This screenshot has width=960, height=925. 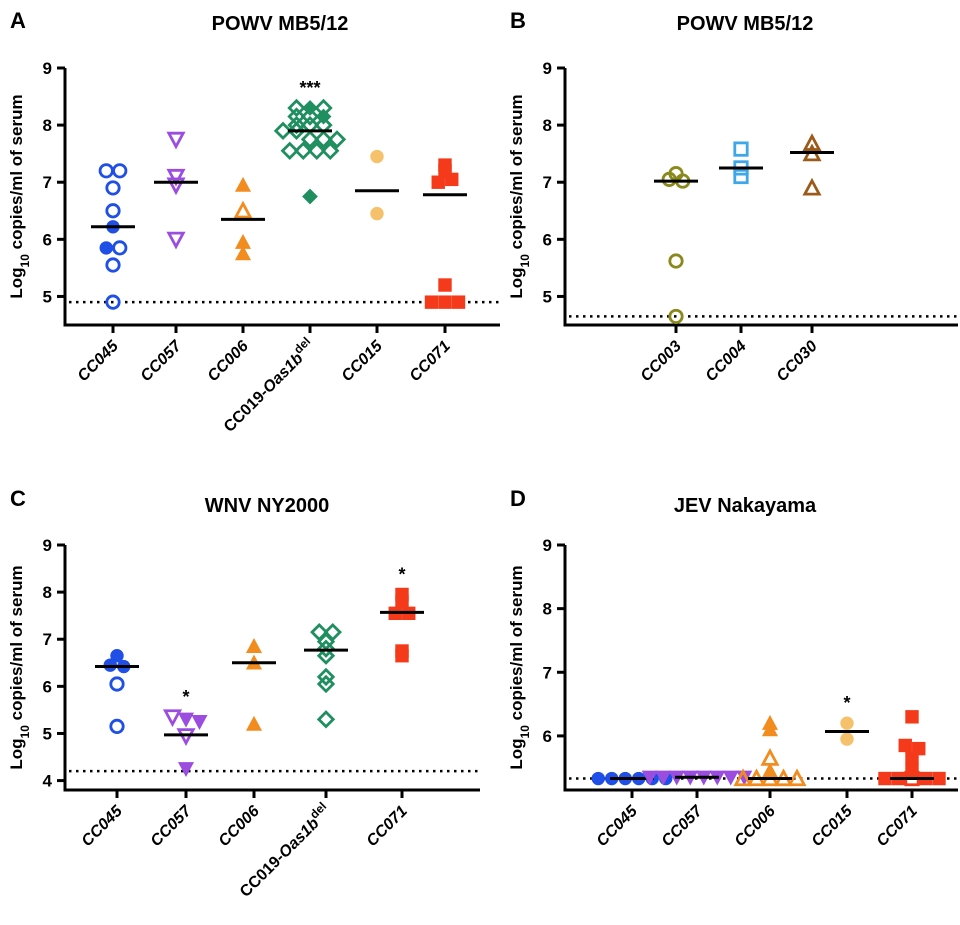 I want to click on x-tick-label: CC004, so click(x=726, y=361).